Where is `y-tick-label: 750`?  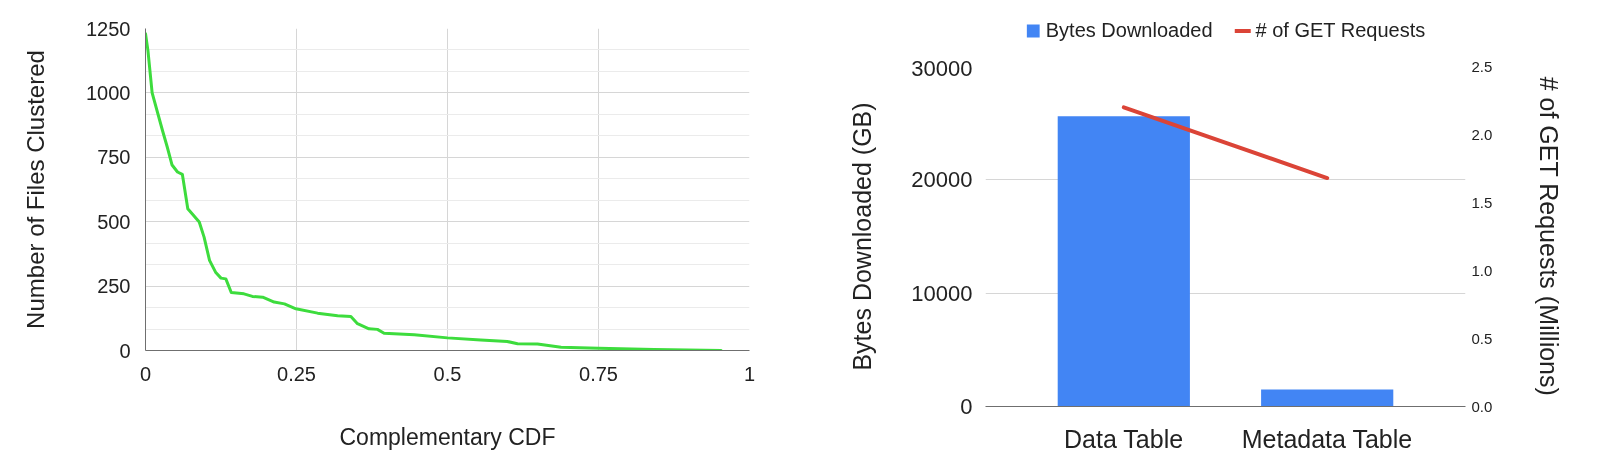
y-tick-label: 750 is located at coordinates (114, 157).